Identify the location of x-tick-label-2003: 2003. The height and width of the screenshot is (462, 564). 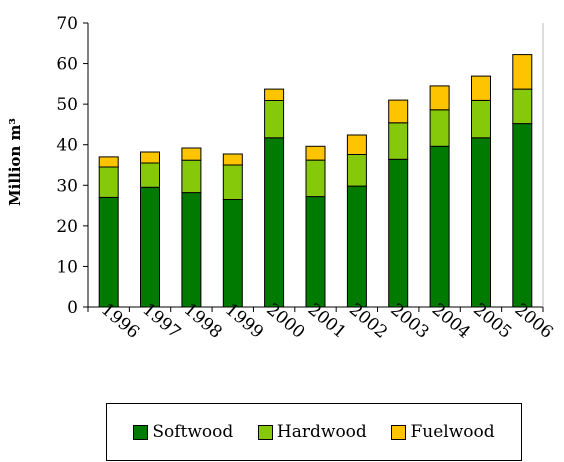
(410, 321).